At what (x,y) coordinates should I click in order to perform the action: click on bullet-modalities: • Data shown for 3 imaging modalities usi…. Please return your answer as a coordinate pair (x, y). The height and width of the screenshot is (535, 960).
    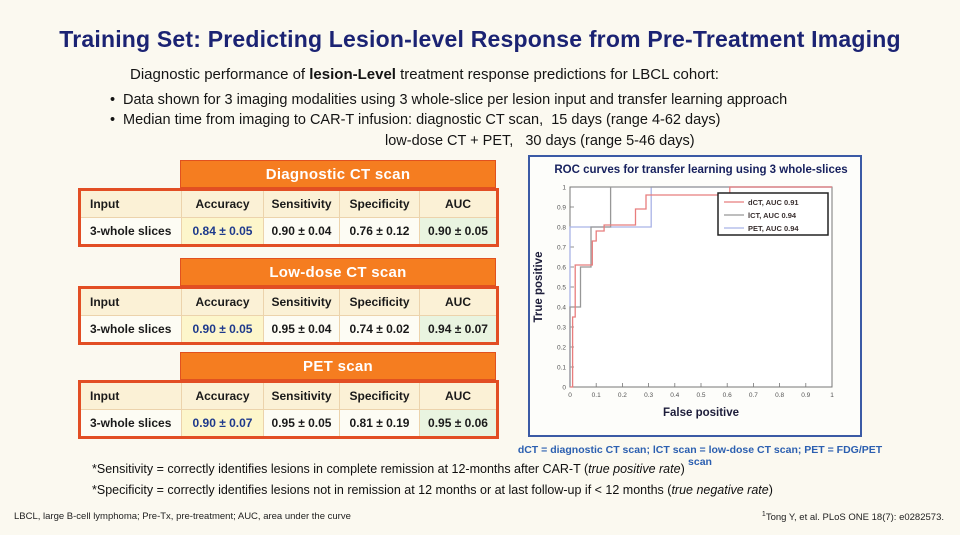
    Looking at the image, I should click on (449, 100).